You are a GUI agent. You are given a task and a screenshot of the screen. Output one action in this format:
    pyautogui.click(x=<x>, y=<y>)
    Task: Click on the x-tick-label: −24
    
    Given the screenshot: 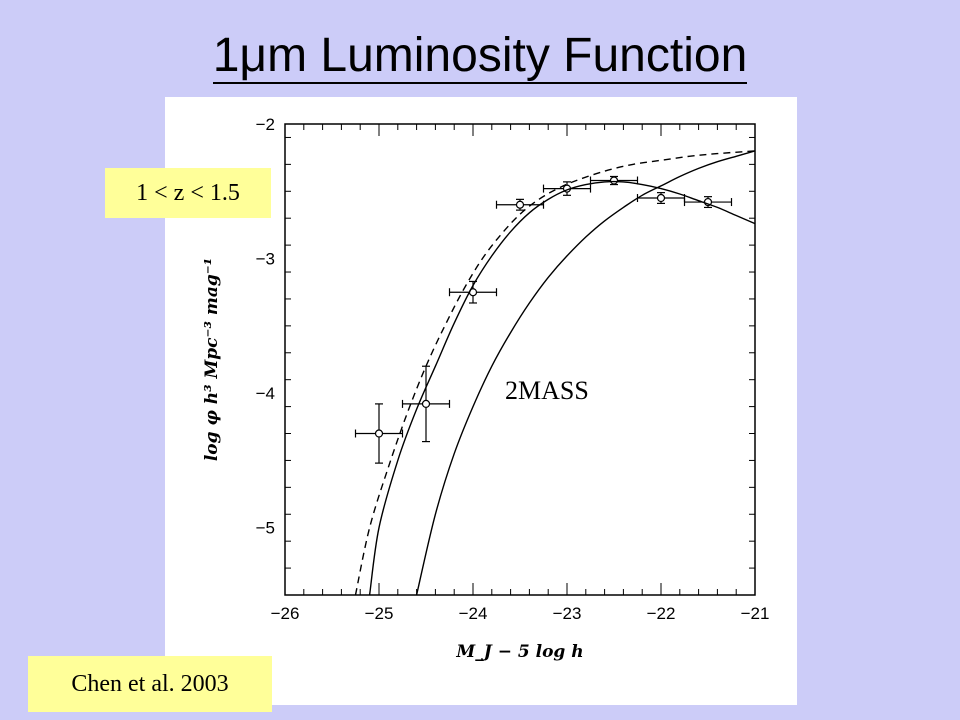 What is the action you would take?
    pyautogui.click(x=473, y=613)
    